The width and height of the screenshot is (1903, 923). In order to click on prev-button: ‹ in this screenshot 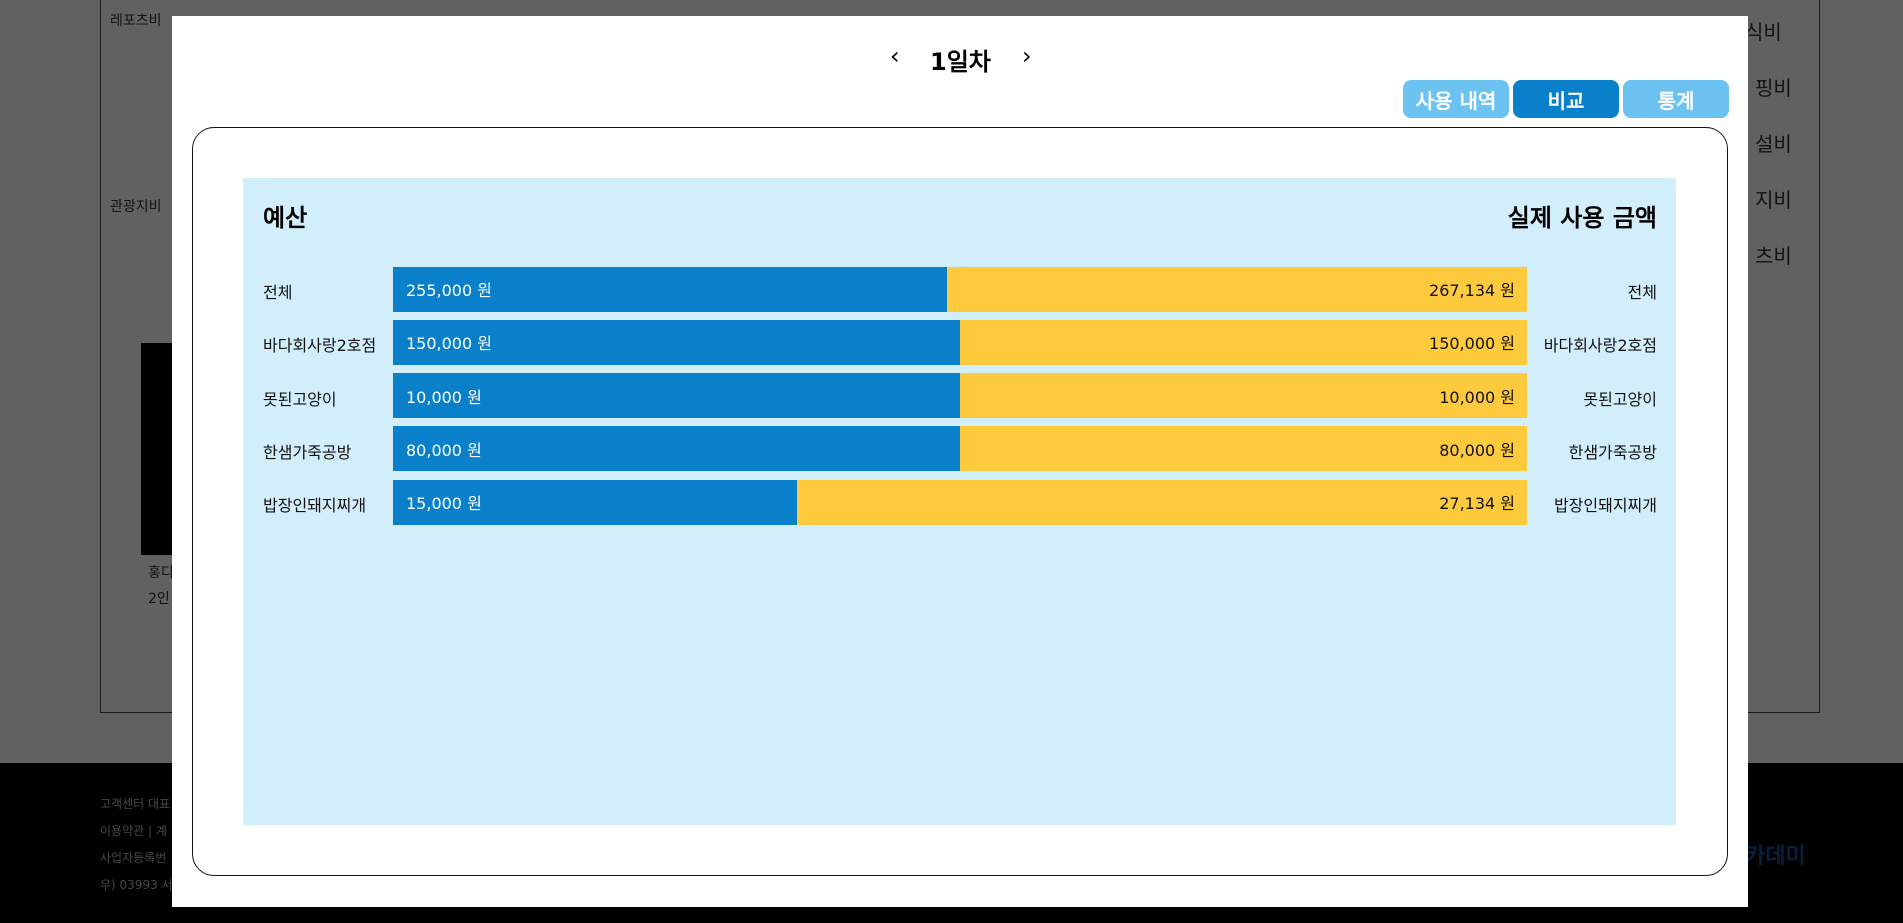, I will do `click(895, 56)`.